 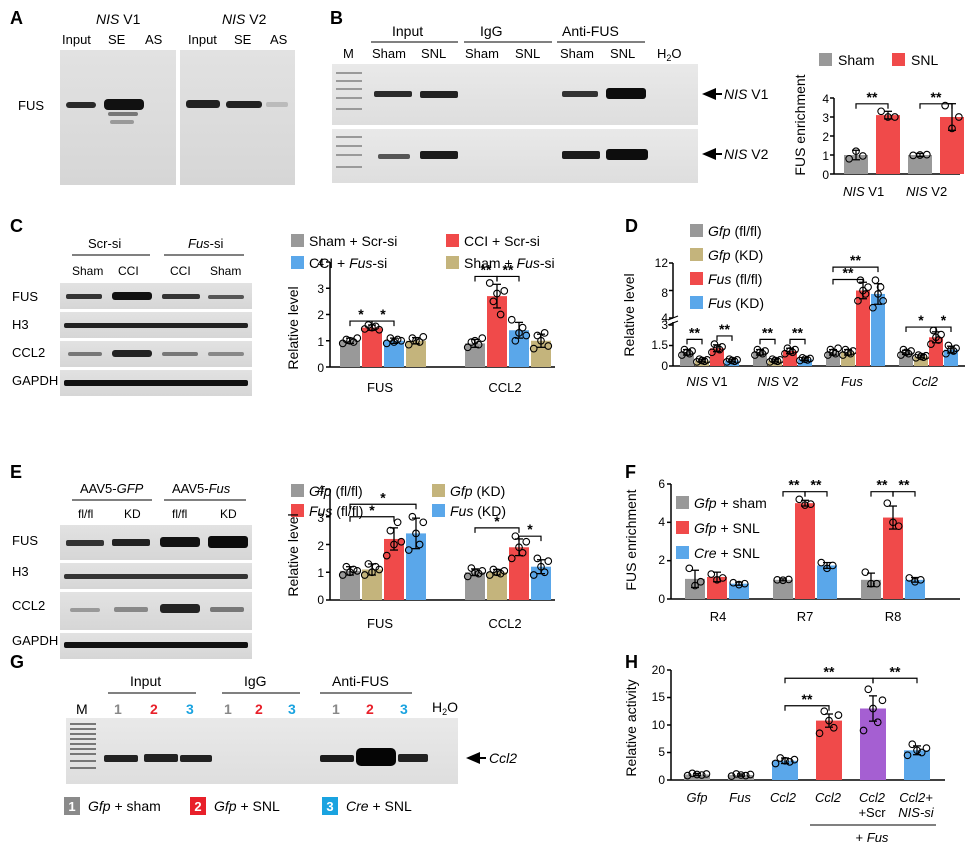 I want to click on panel-d-plot: ** ** ** ******* *, so click(x=816, y=309).